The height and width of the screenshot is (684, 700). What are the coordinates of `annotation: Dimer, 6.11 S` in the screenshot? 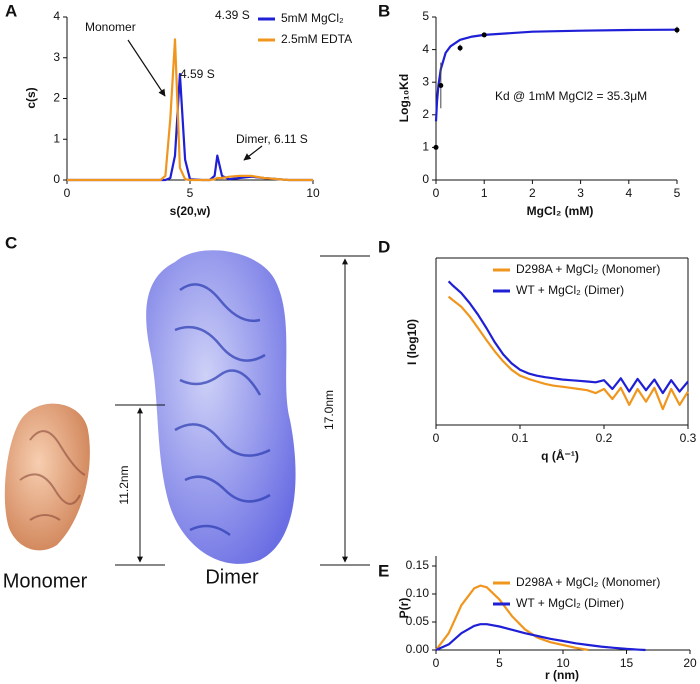 It's located at (272, 139).